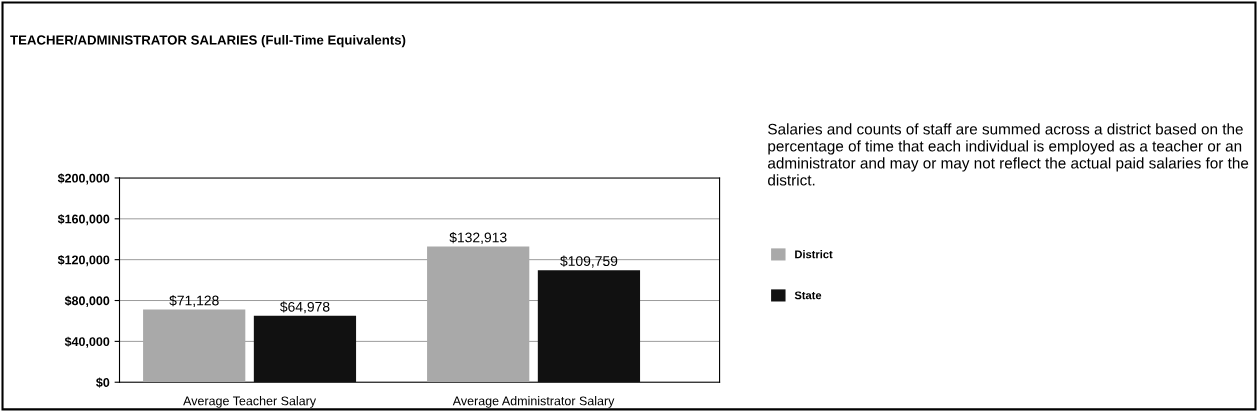 The height and width of the screenshot is (411, 1258). What do you see at coordinates (83, 220) in the screenshot?
I see `y-tick-label: $160,000` at bounding box center [83, 220].